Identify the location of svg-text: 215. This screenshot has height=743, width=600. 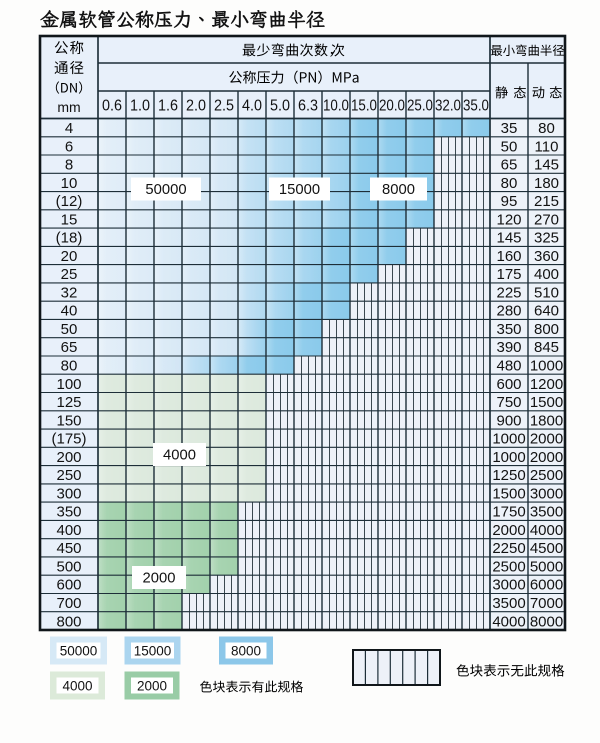
(546, 201).